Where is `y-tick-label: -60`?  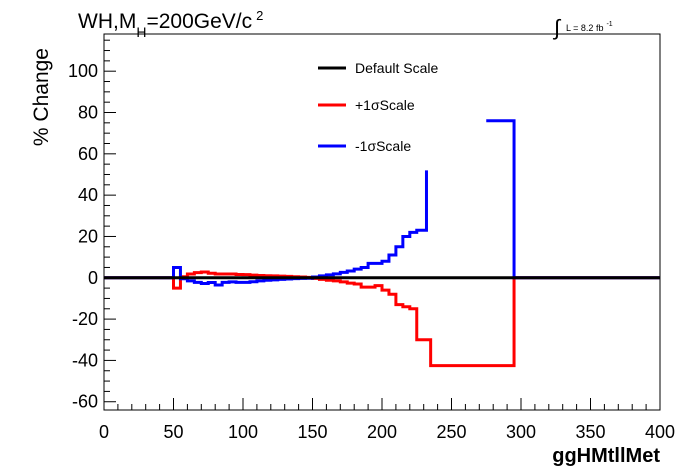
y-tick-label: -60 is located at coordinates (85, 402).